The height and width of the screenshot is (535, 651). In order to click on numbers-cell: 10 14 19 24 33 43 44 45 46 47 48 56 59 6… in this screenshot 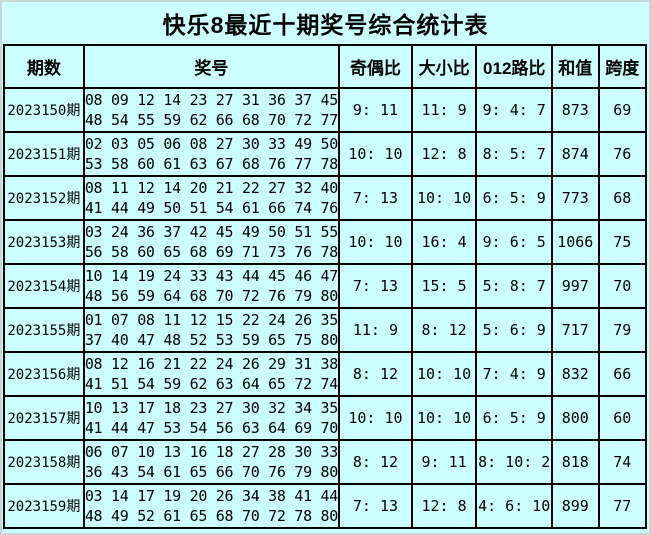, I will do `click(211, 286)`.